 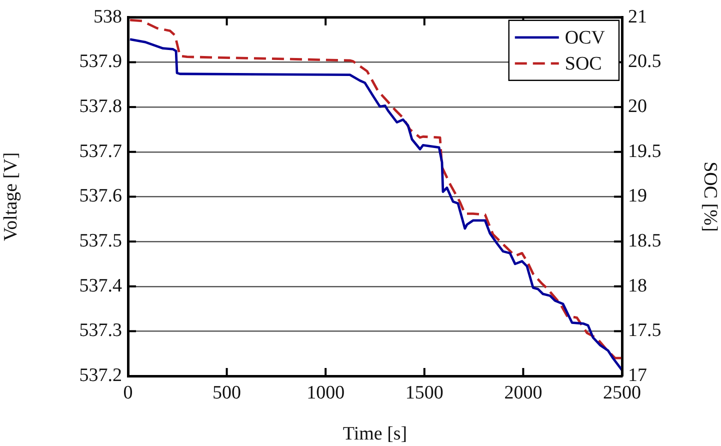 What do you see at coordinates (424, 393) in the screenshot?
I see `x-tick-label: 1500` at bounding box center [424, 393].